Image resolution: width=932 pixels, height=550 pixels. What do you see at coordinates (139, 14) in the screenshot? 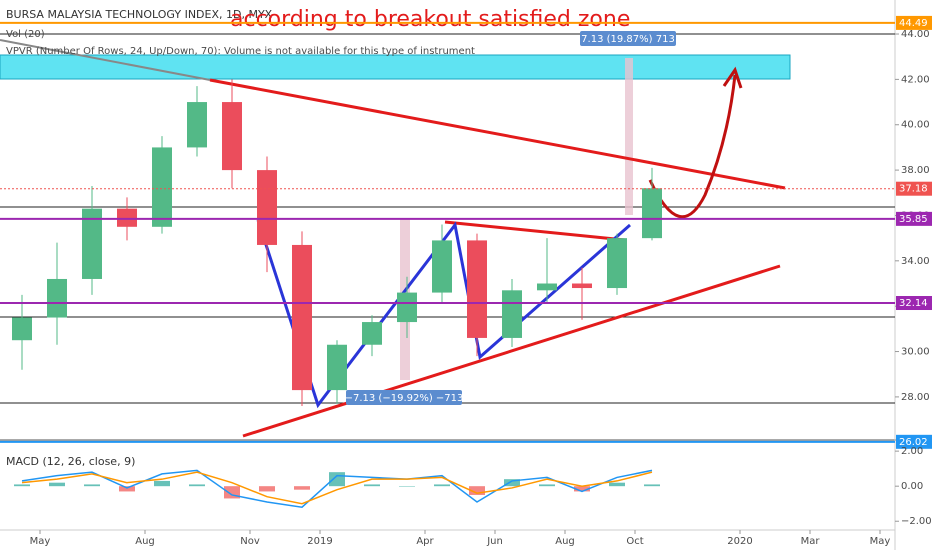
I see `chart-title: BURSA MALAYSIA TECHNOLOGY INDEX, 1D, MYX` at bounding box center [139, 14].